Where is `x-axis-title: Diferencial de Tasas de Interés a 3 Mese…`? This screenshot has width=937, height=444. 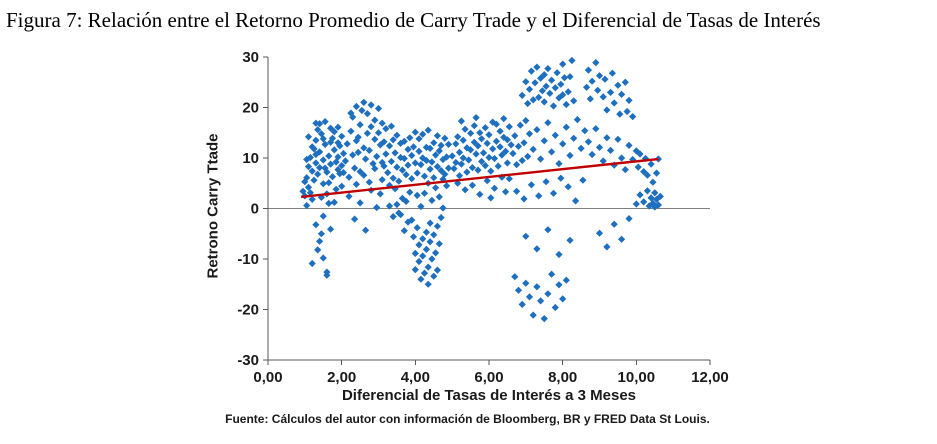
x-axis-title: Diferencial de Tasas de Interés a 3 Mese… is located at coordinates (489, 395).